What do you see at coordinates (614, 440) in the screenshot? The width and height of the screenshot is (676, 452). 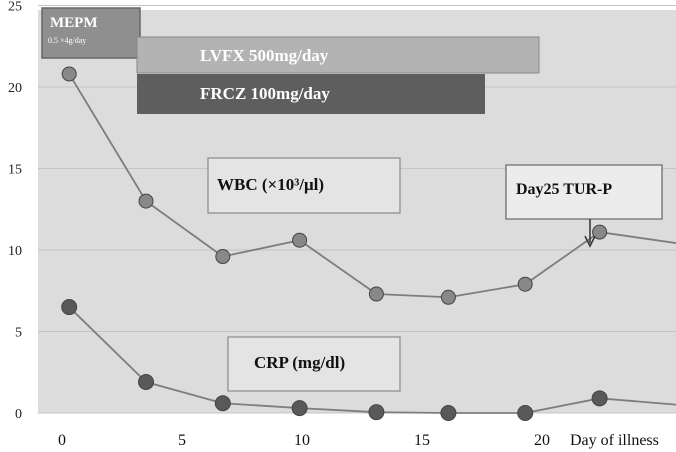 I see `x-axis-label: Day of illness` at bounding box center [614, 440].